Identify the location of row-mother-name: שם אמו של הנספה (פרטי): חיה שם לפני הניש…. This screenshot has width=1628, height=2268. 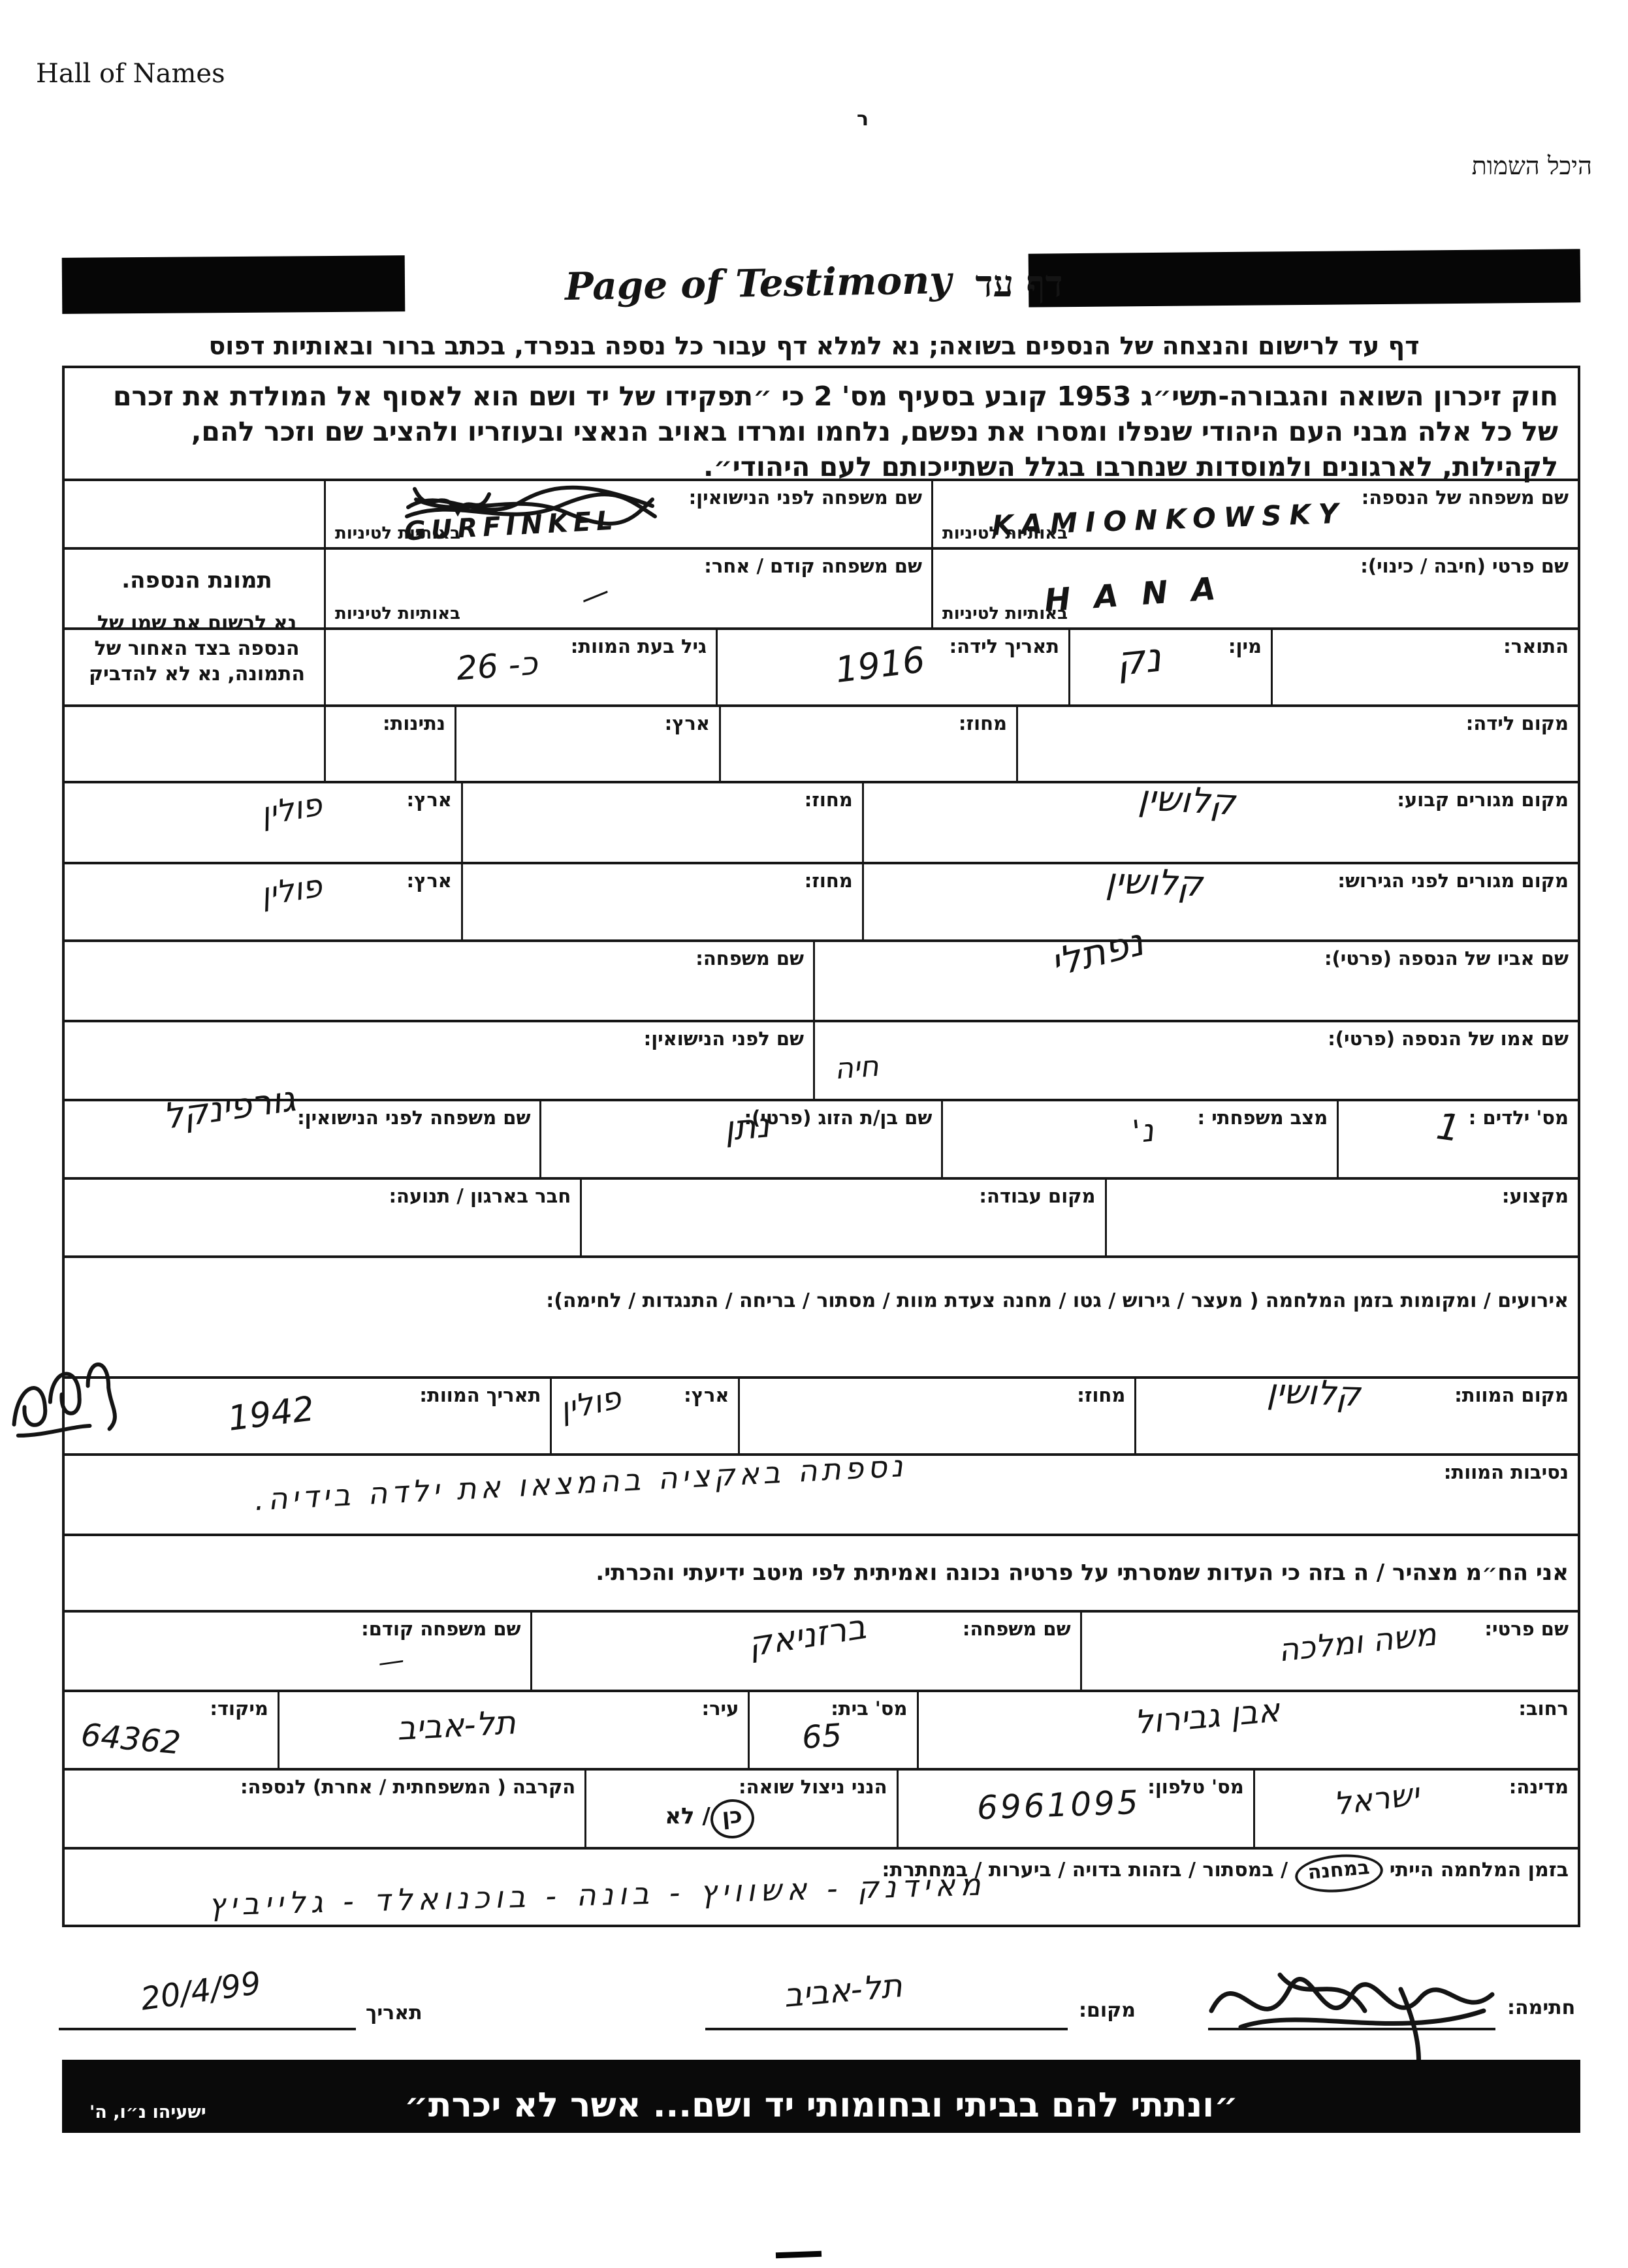
(821, 1059).